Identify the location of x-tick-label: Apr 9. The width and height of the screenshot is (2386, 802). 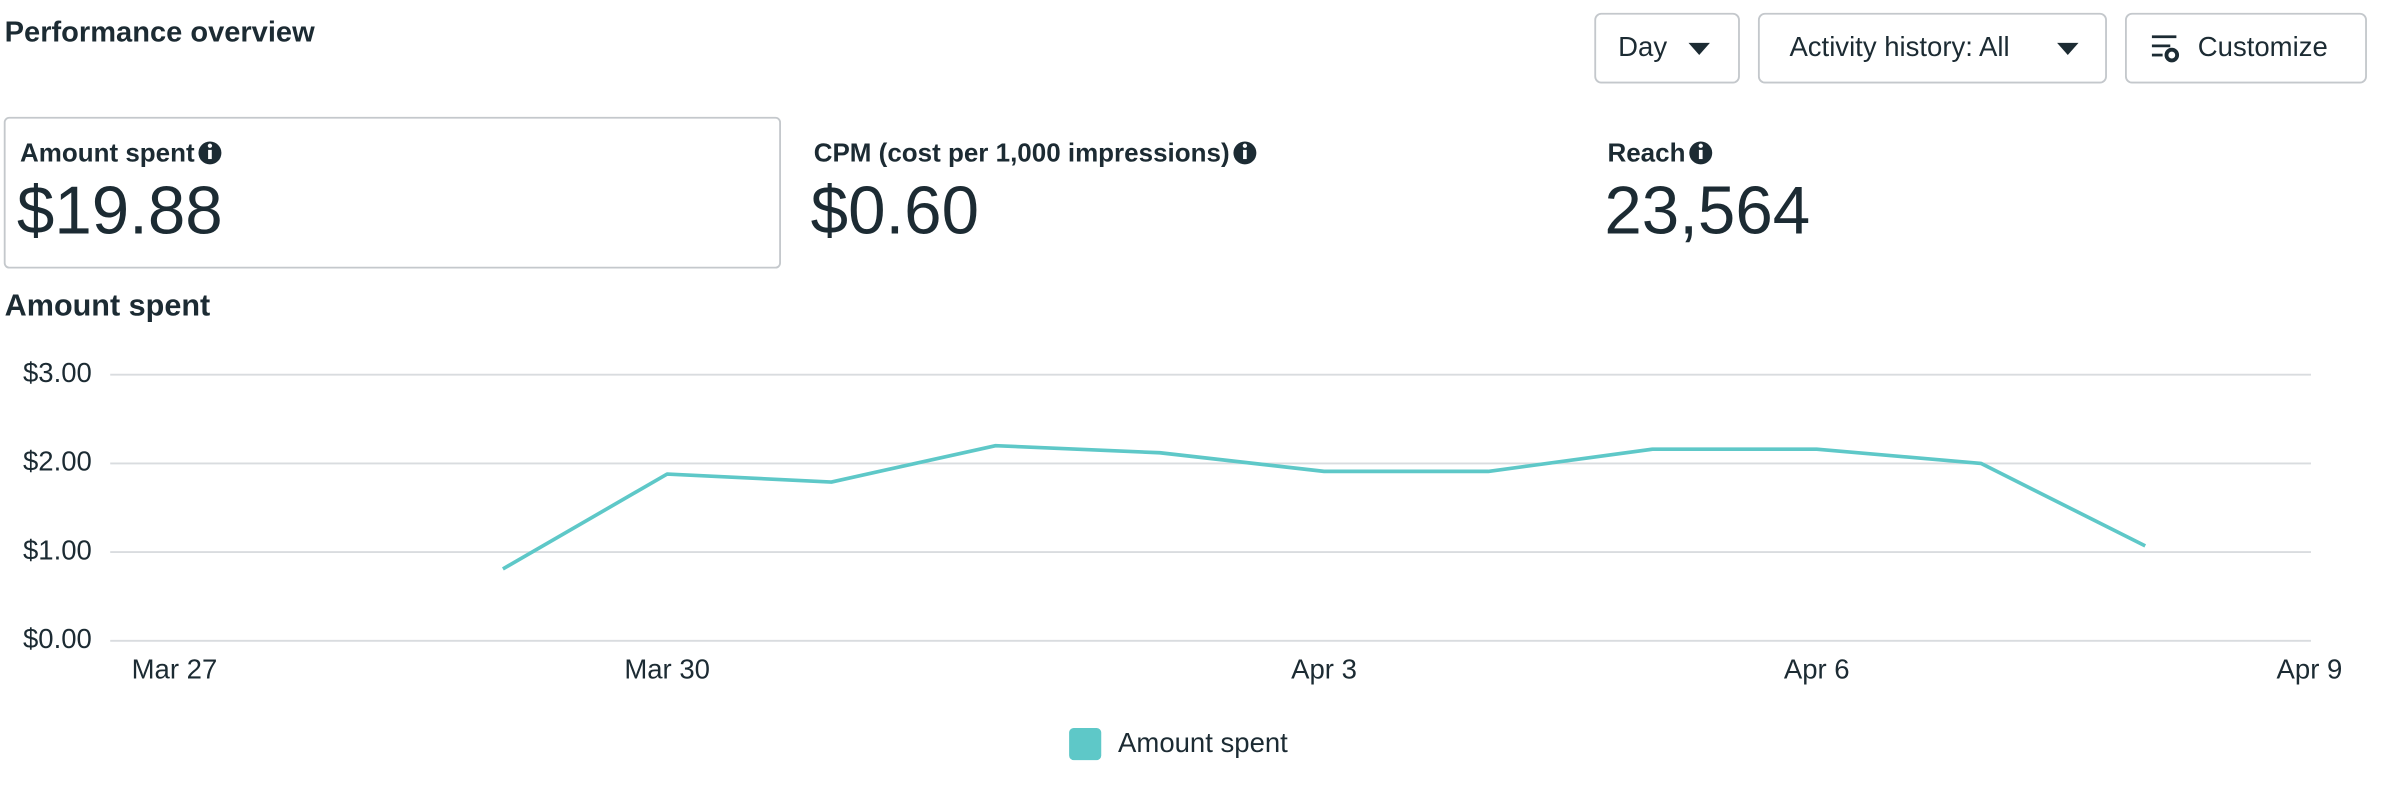
(2310, 669).